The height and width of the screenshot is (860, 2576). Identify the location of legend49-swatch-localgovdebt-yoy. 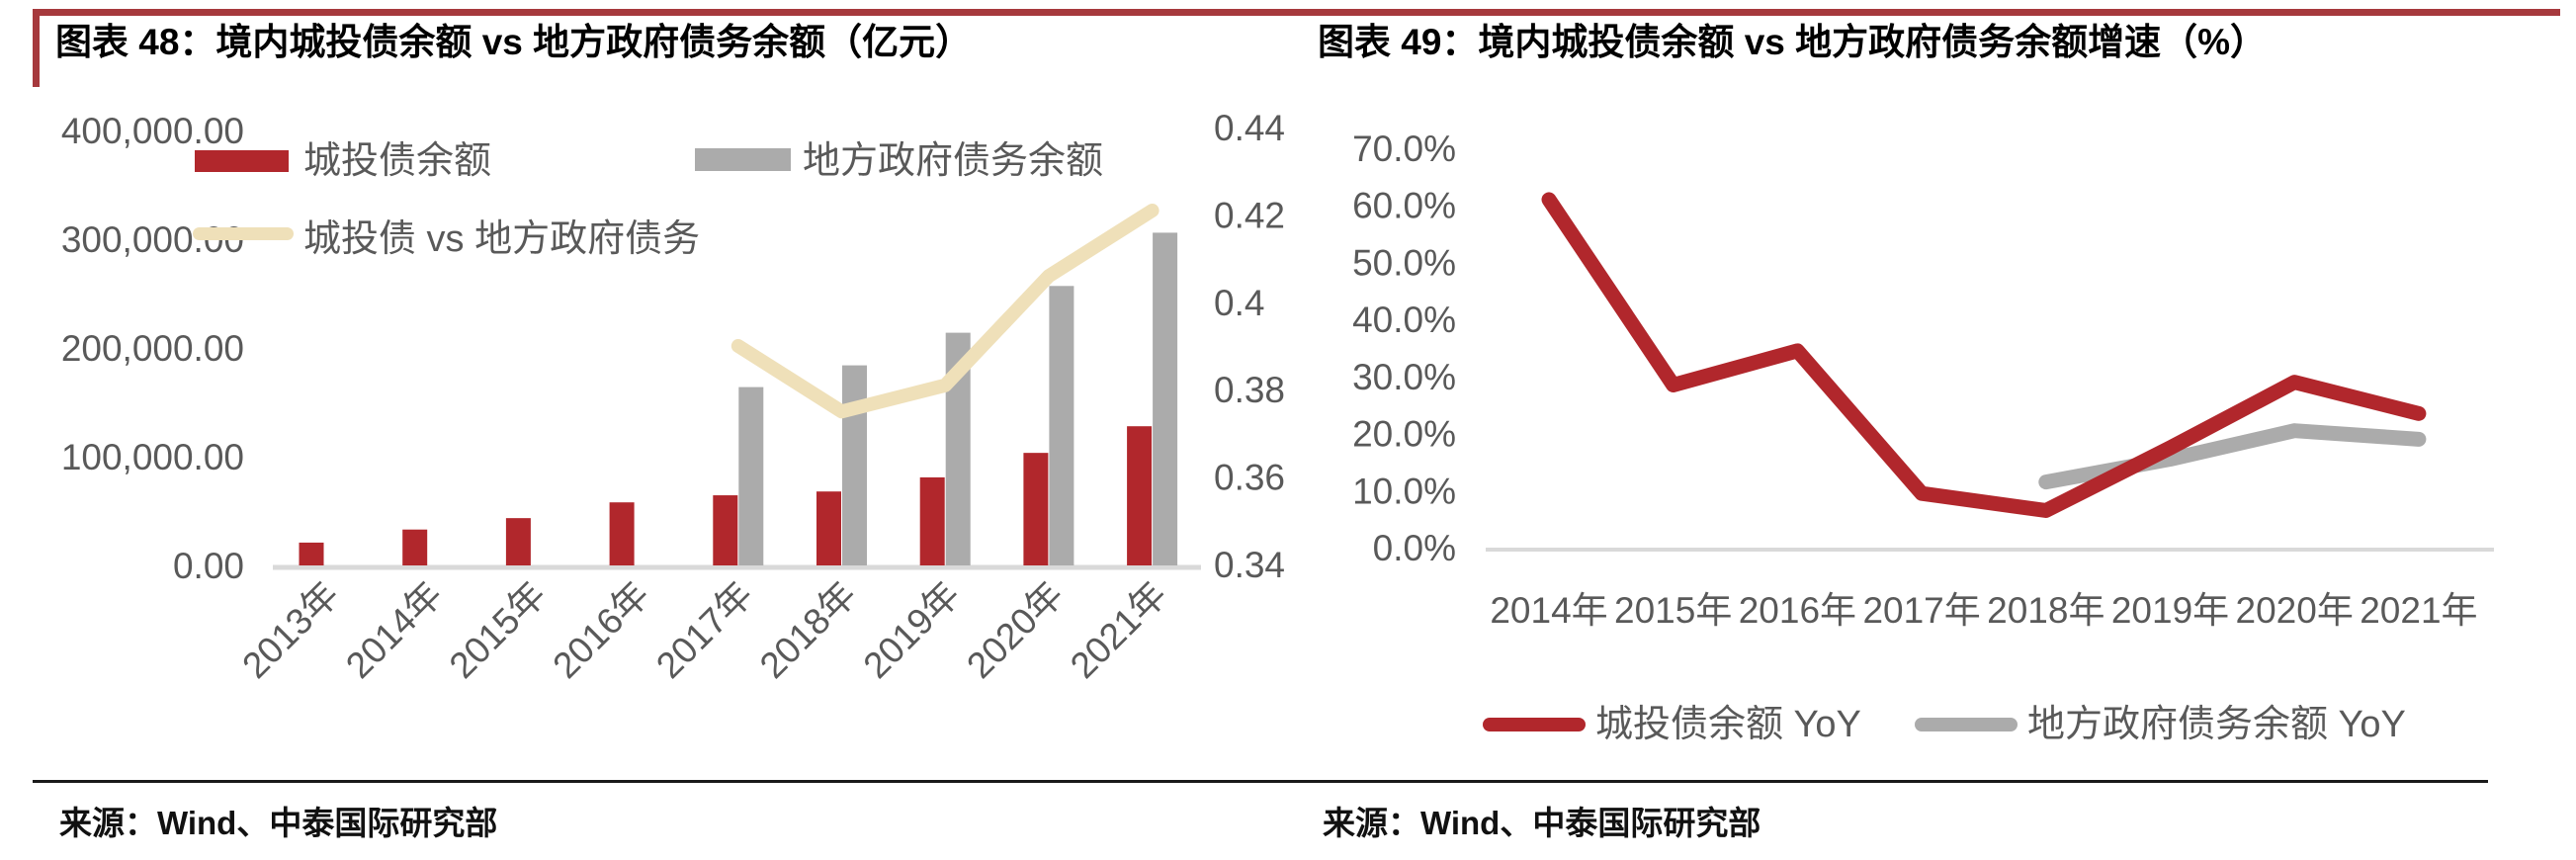
(1966, 724).